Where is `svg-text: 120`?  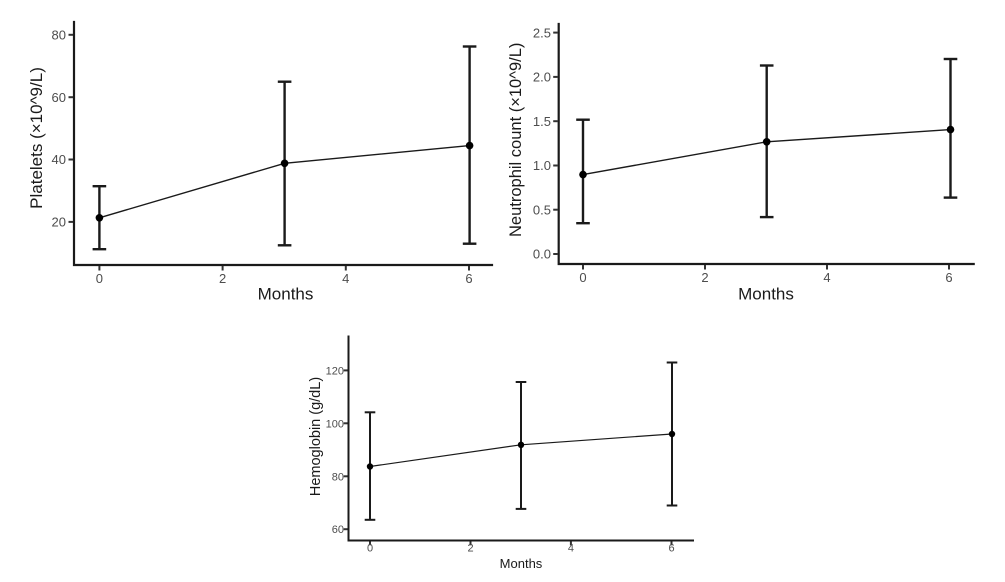
svg-text: 120 is located at coordinates (335, 371).